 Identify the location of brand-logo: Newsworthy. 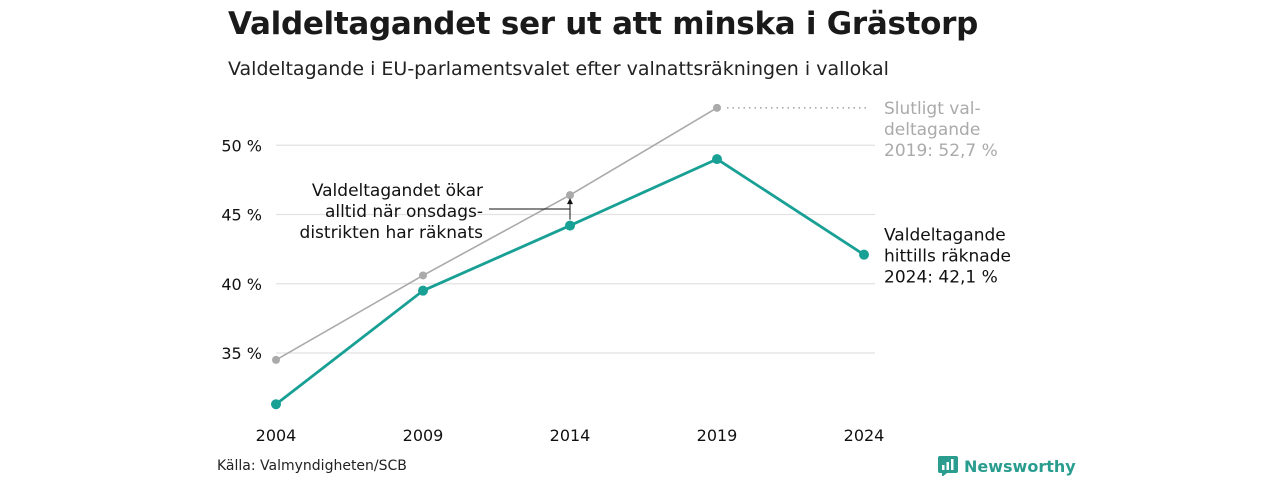
(1007, 466).